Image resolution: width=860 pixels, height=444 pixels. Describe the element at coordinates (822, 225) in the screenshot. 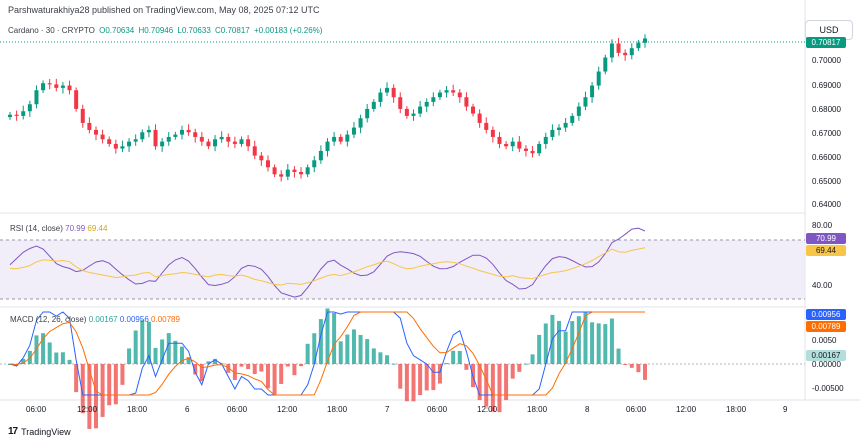

I see `rsi-axis-label: 80.00` at that location.